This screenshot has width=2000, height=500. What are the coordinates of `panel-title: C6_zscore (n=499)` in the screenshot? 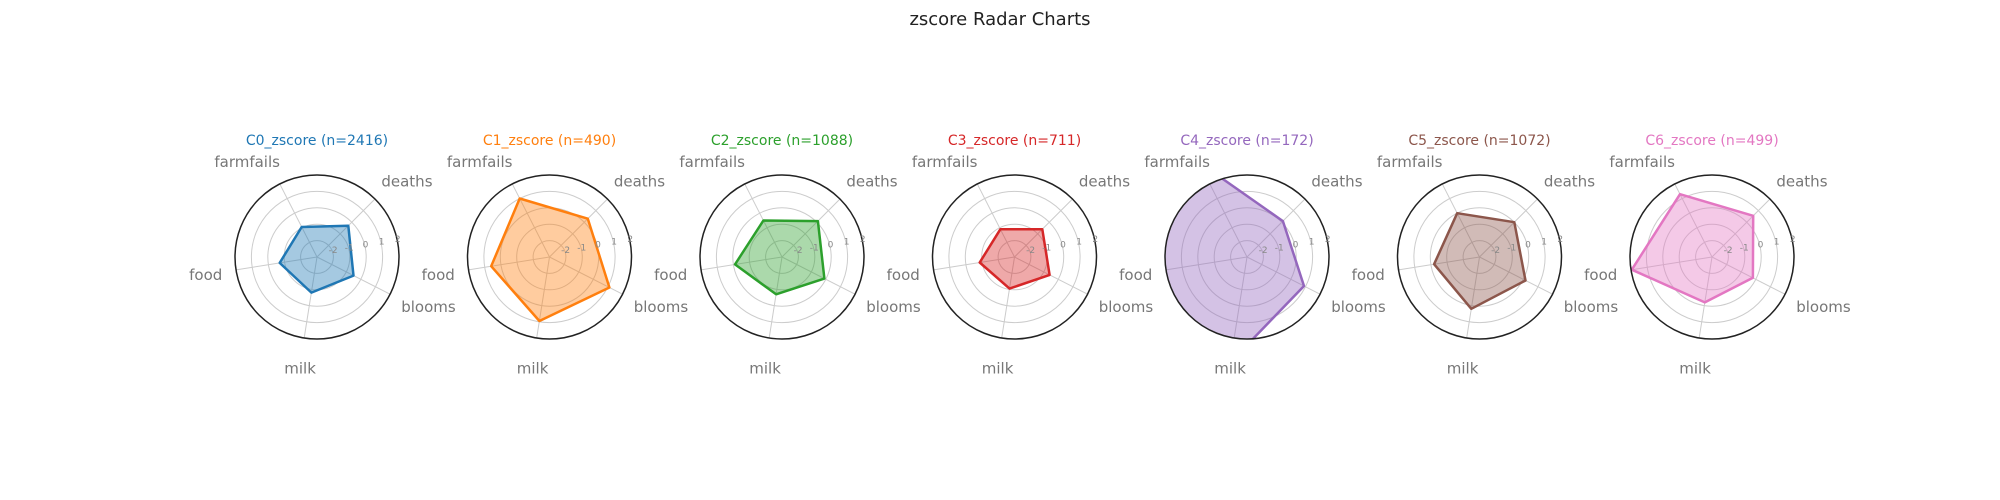 It's located at (1711, 141).